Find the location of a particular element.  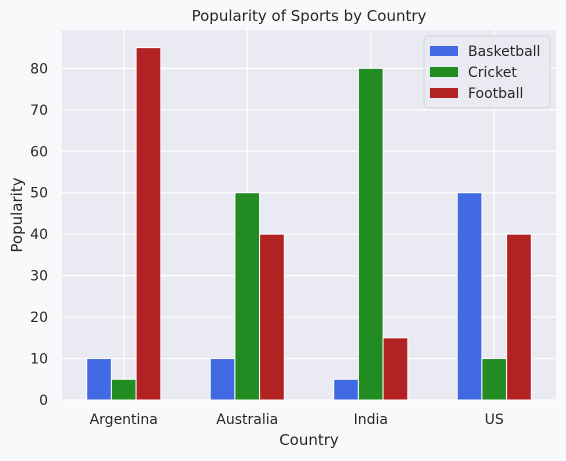

y-tick-label: 70 is located at coordinates (39, 111).